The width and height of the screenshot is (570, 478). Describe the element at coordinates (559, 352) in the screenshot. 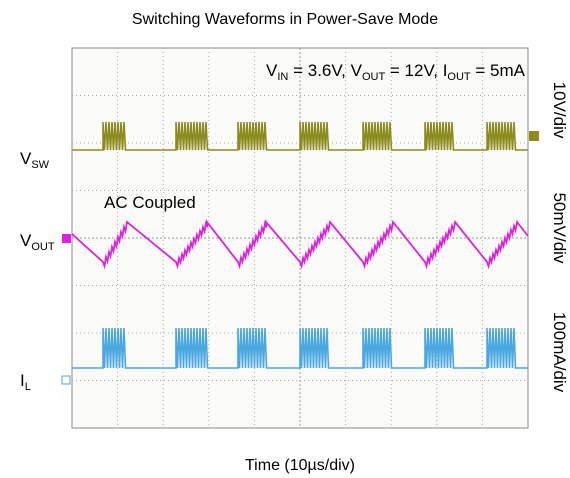

I see `scale-label: 100mA/div` at that location.